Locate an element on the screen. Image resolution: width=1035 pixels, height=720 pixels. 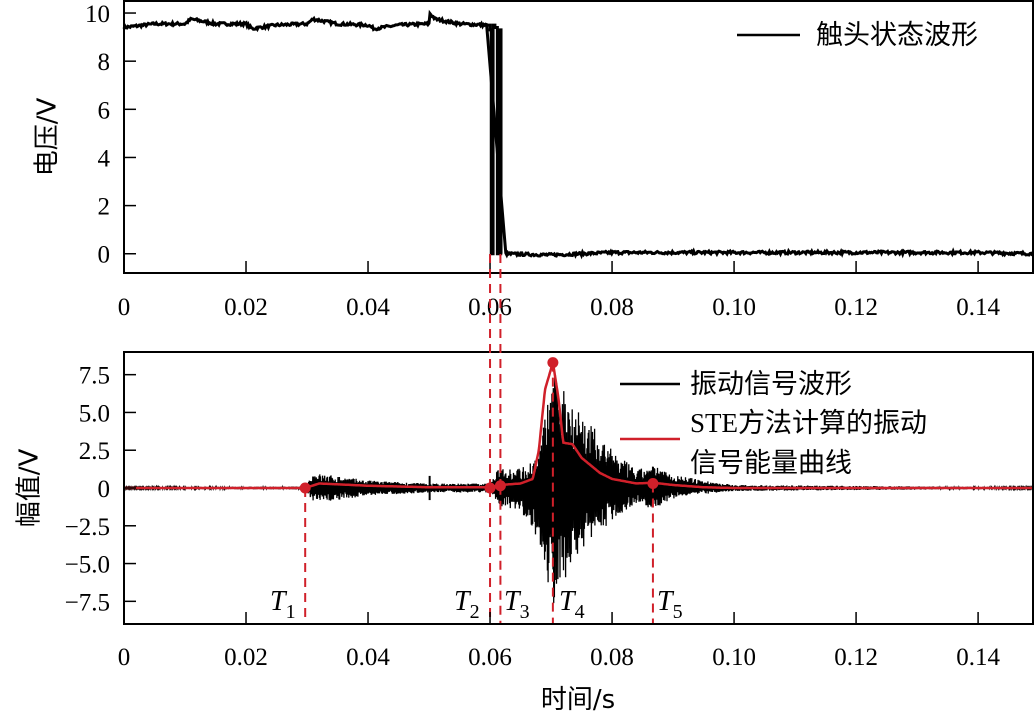
legend-label-ste-rest: 方法计算的振动 is located at coordinates (832, 423).